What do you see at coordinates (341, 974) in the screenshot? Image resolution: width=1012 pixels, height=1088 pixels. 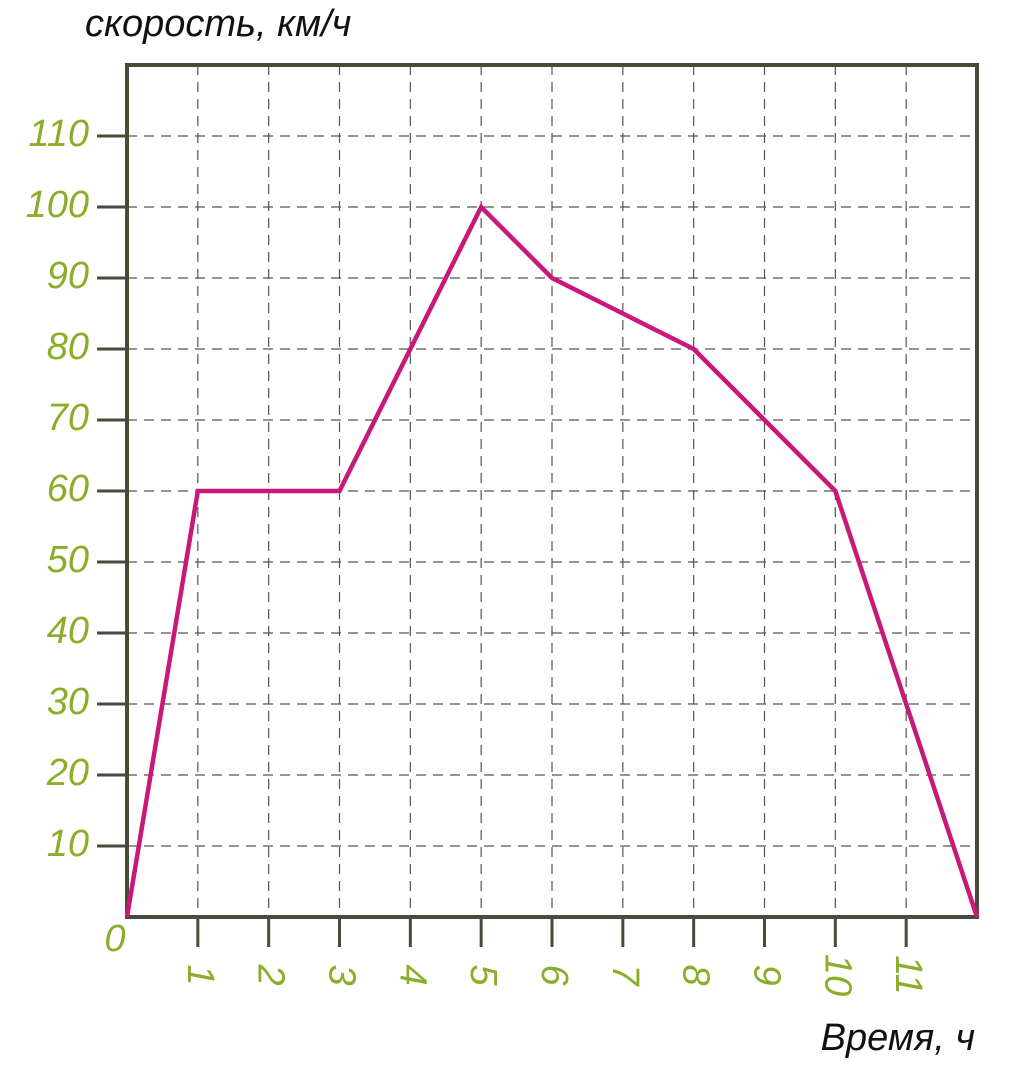 I see `x-tick-label: 3` at bounding box center [341, 974].